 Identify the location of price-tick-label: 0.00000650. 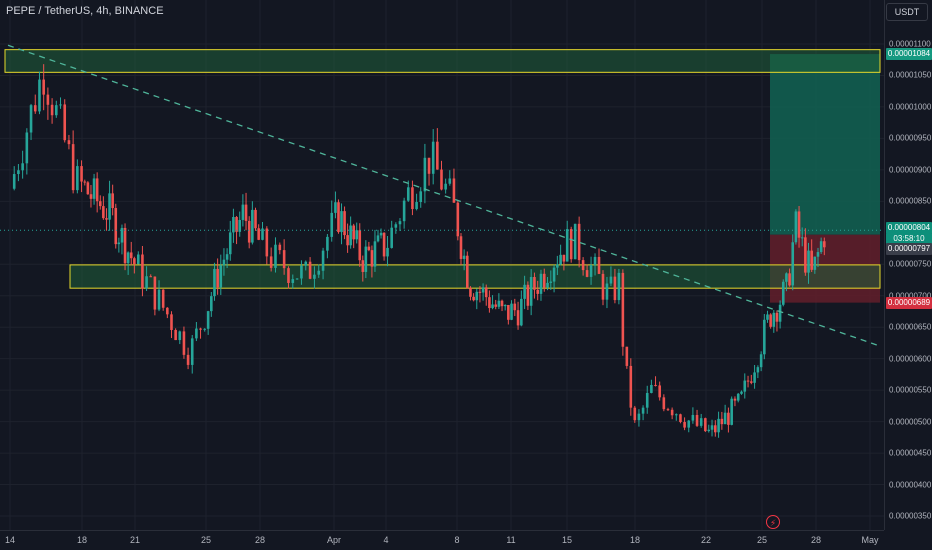
(910, 327).